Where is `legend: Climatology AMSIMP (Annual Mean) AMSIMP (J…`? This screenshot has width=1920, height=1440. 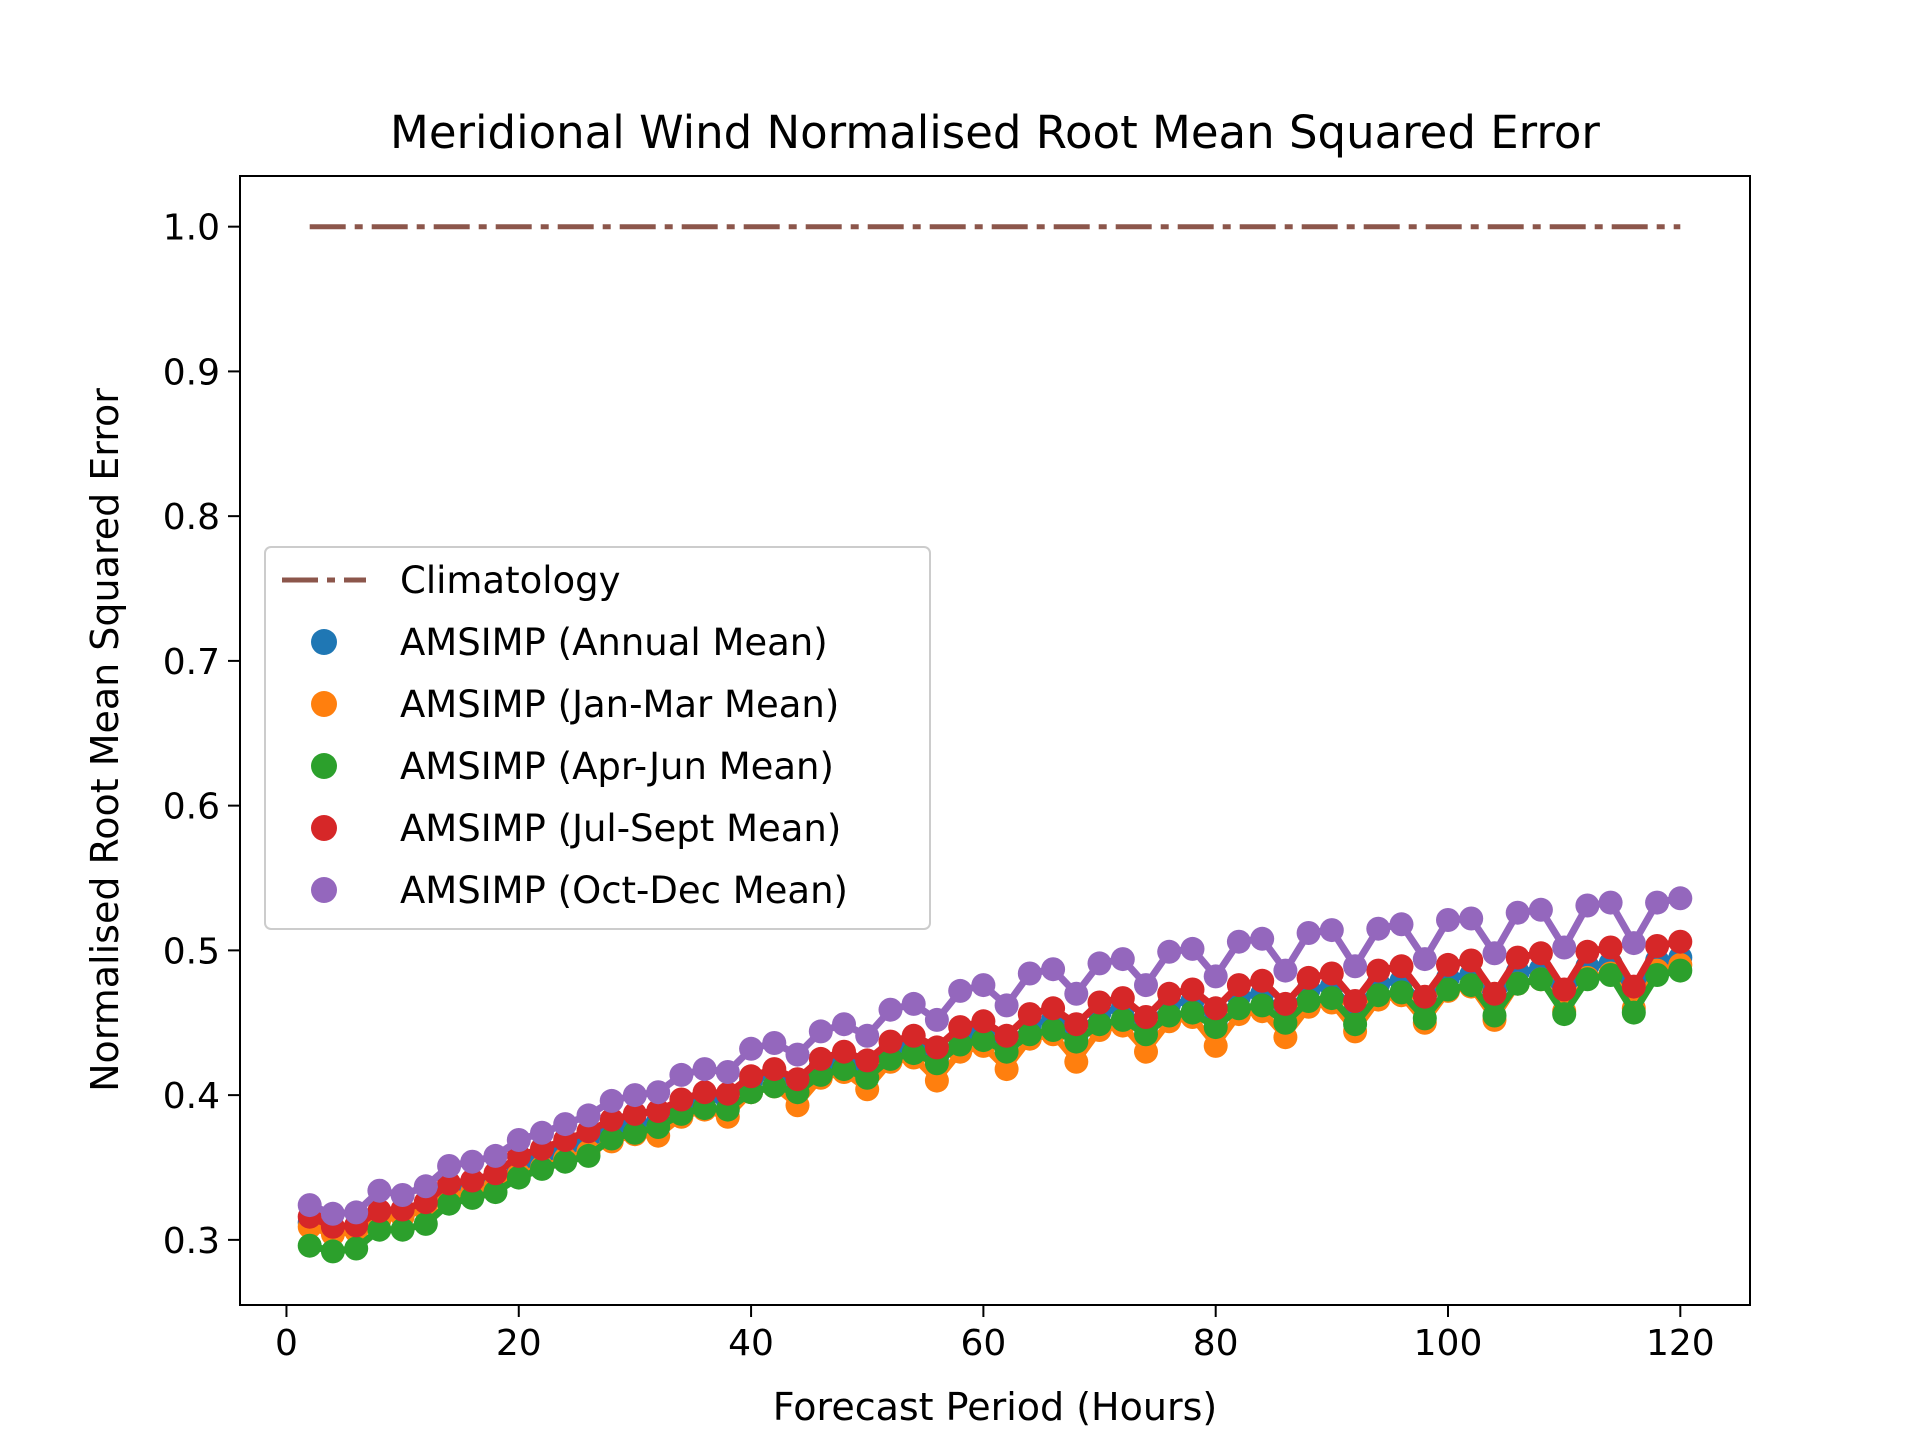
legend: Climatology AMSIMP (Annual Mean) AMSIMP (J… is located at coordinates (597, 738).